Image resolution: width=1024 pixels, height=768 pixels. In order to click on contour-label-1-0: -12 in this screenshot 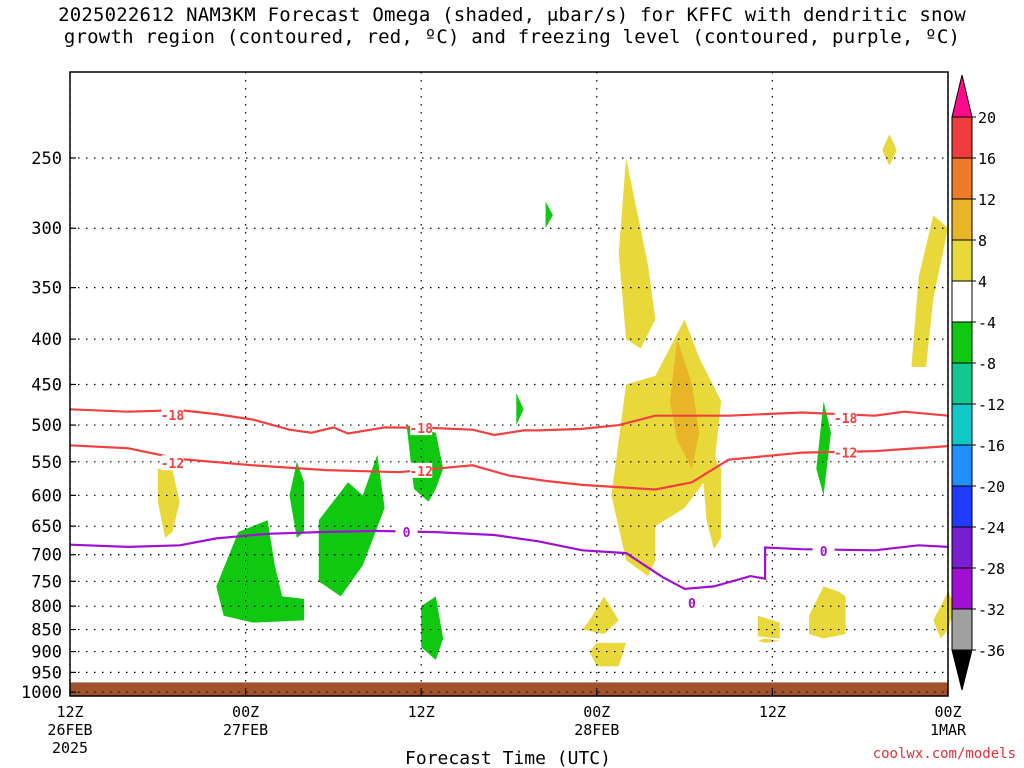, I will do `click(172, 464)`.